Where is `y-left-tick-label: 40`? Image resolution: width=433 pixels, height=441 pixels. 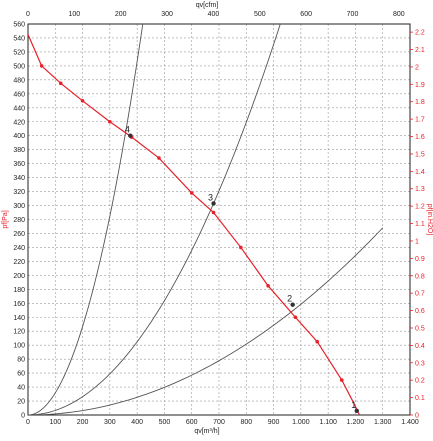 y-left-tick-label: 40 is located at coordinates (21, 388).